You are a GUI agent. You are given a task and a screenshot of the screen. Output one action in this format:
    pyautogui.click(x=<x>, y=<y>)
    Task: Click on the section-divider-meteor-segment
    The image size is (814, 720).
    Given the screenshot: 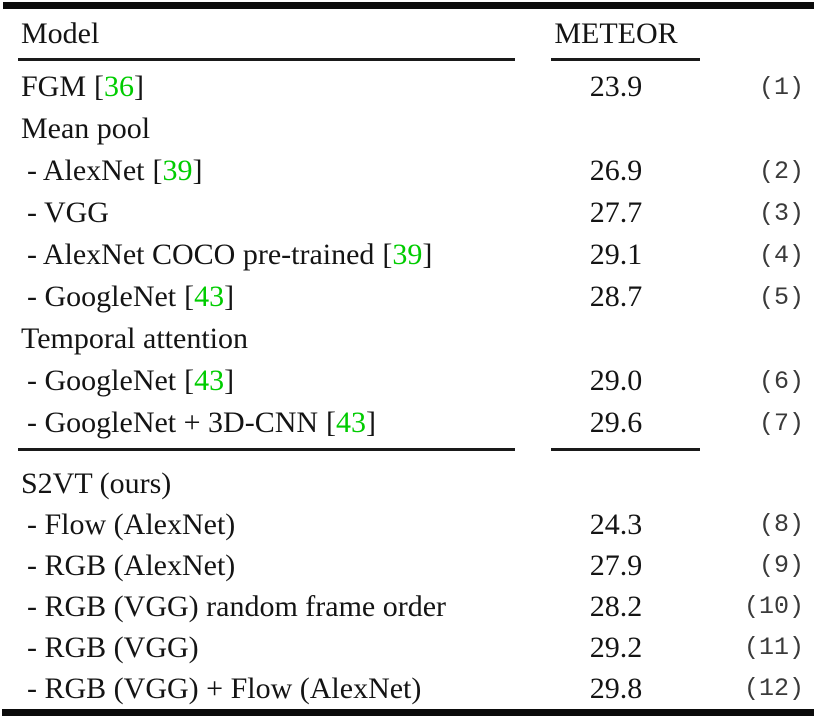 What is the action you would take?
    pyautogui.click(x=625, y=449)
    